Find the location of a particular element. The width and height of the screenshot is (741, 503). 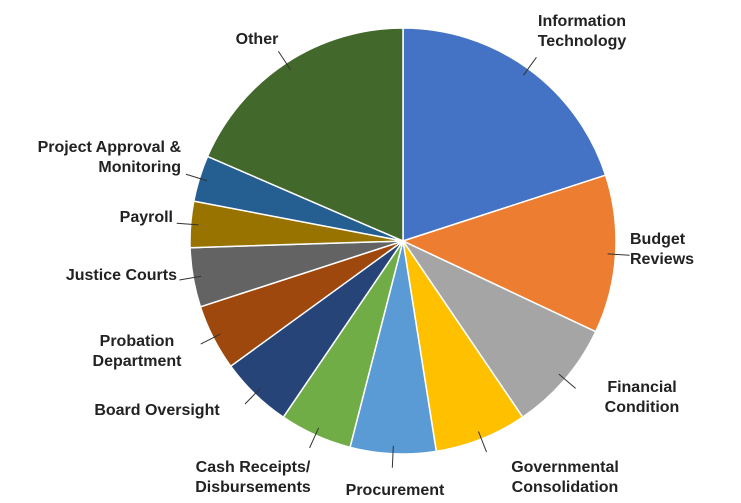

slice-label: Procurement is located at coordinates (395, 490).